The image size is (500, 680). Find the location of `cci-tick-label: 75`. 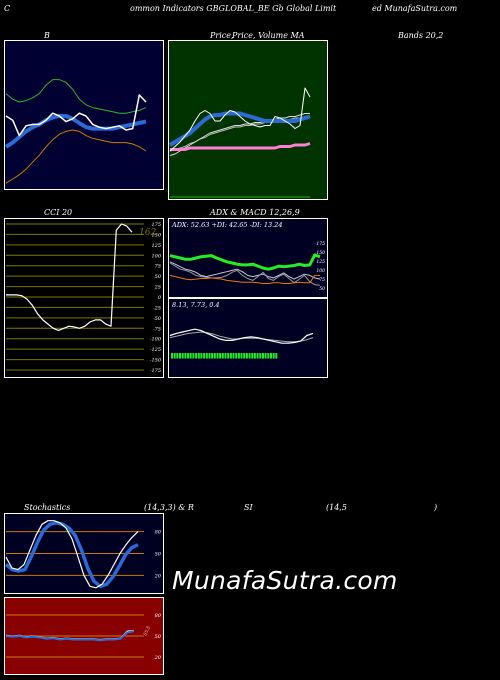

cci-tick-label: 75 is located at coordinates (158, 267).